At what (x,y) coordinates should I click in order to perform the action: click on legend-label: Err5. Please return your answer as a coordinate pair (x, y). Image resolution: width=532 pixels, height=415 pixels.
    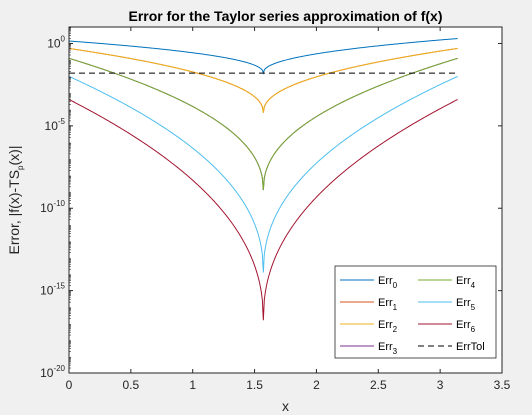
    Looking at the image, I should click on (466, 304).